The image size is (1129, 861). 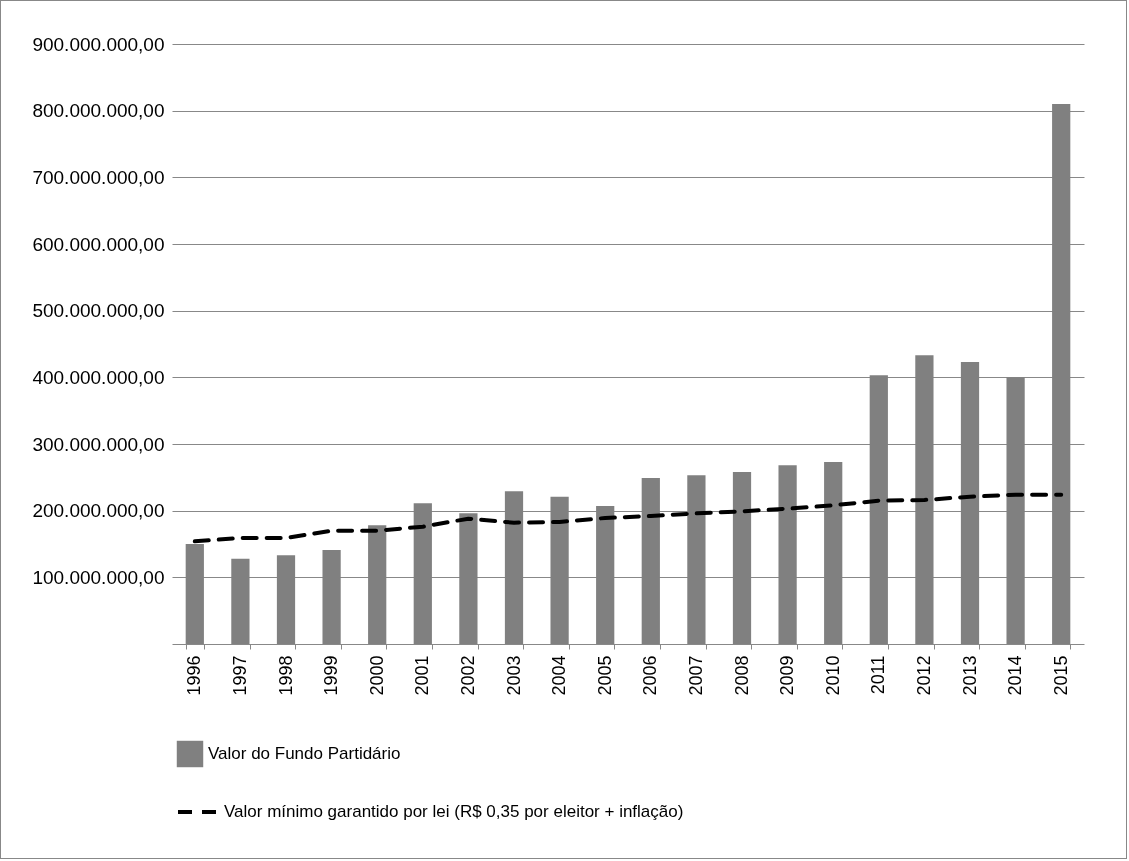 What do you see at coordinates (98, 577) in the screenshot?
I see `y-tick-label: 100.000.000,00` at bounding box center [98, 577].